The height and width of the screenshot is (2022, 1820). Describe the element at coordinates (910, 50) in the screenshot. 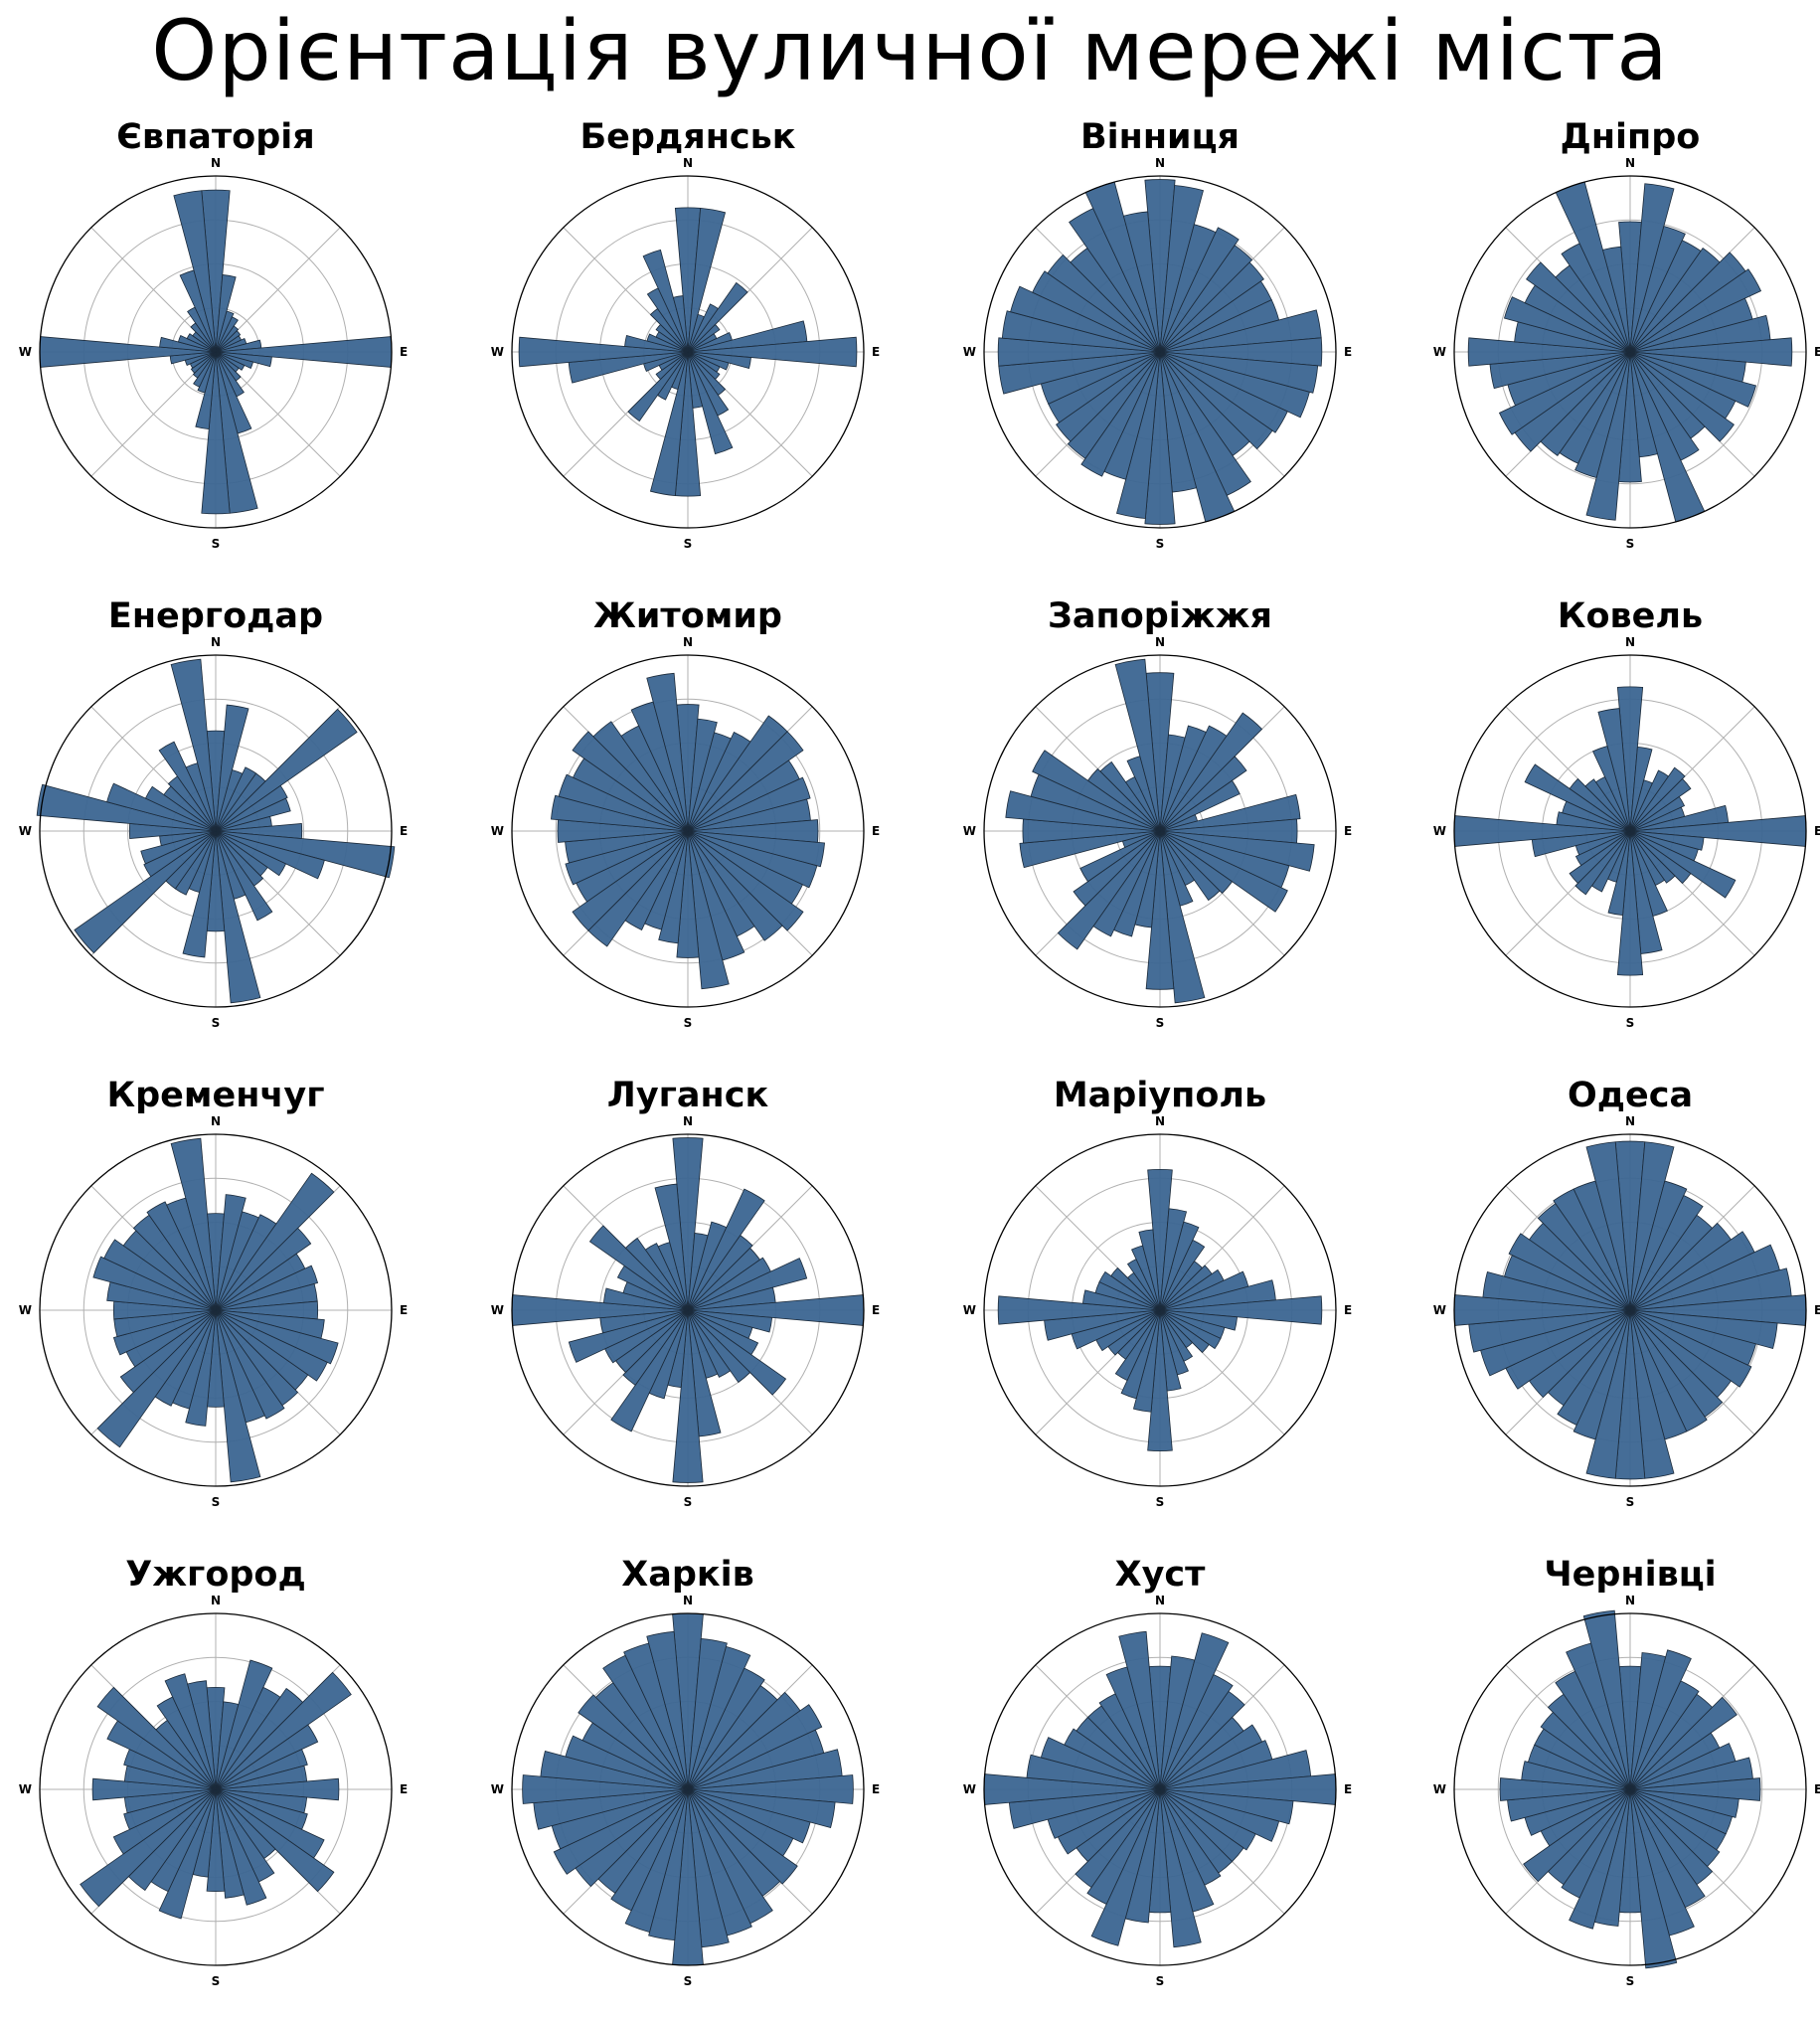

I see `page-title: Орієнтація вуличної мережі міста` at that location.